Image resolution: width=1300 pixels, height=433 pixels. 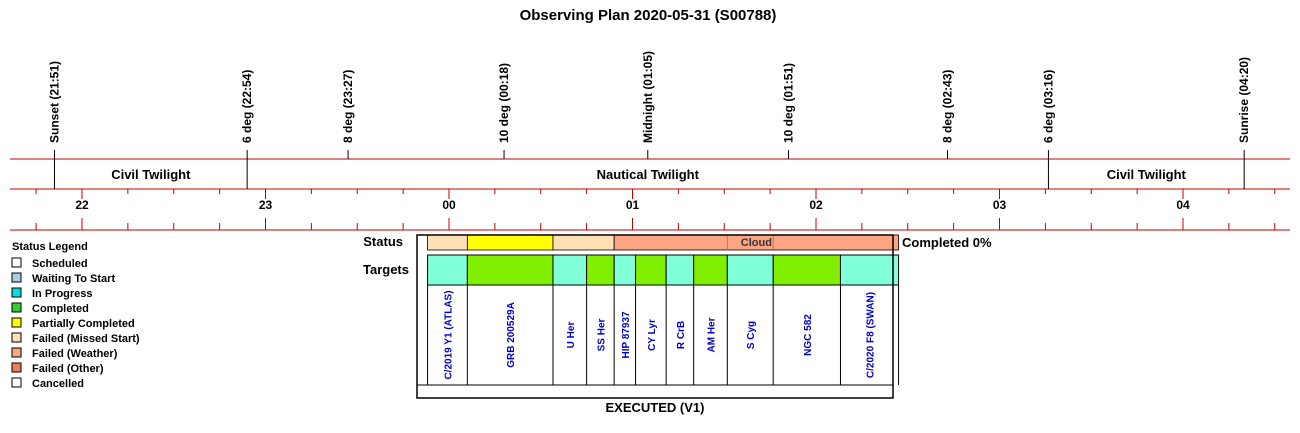 I want to click on hour-tick-label: 02, so click(x=816, y=205).